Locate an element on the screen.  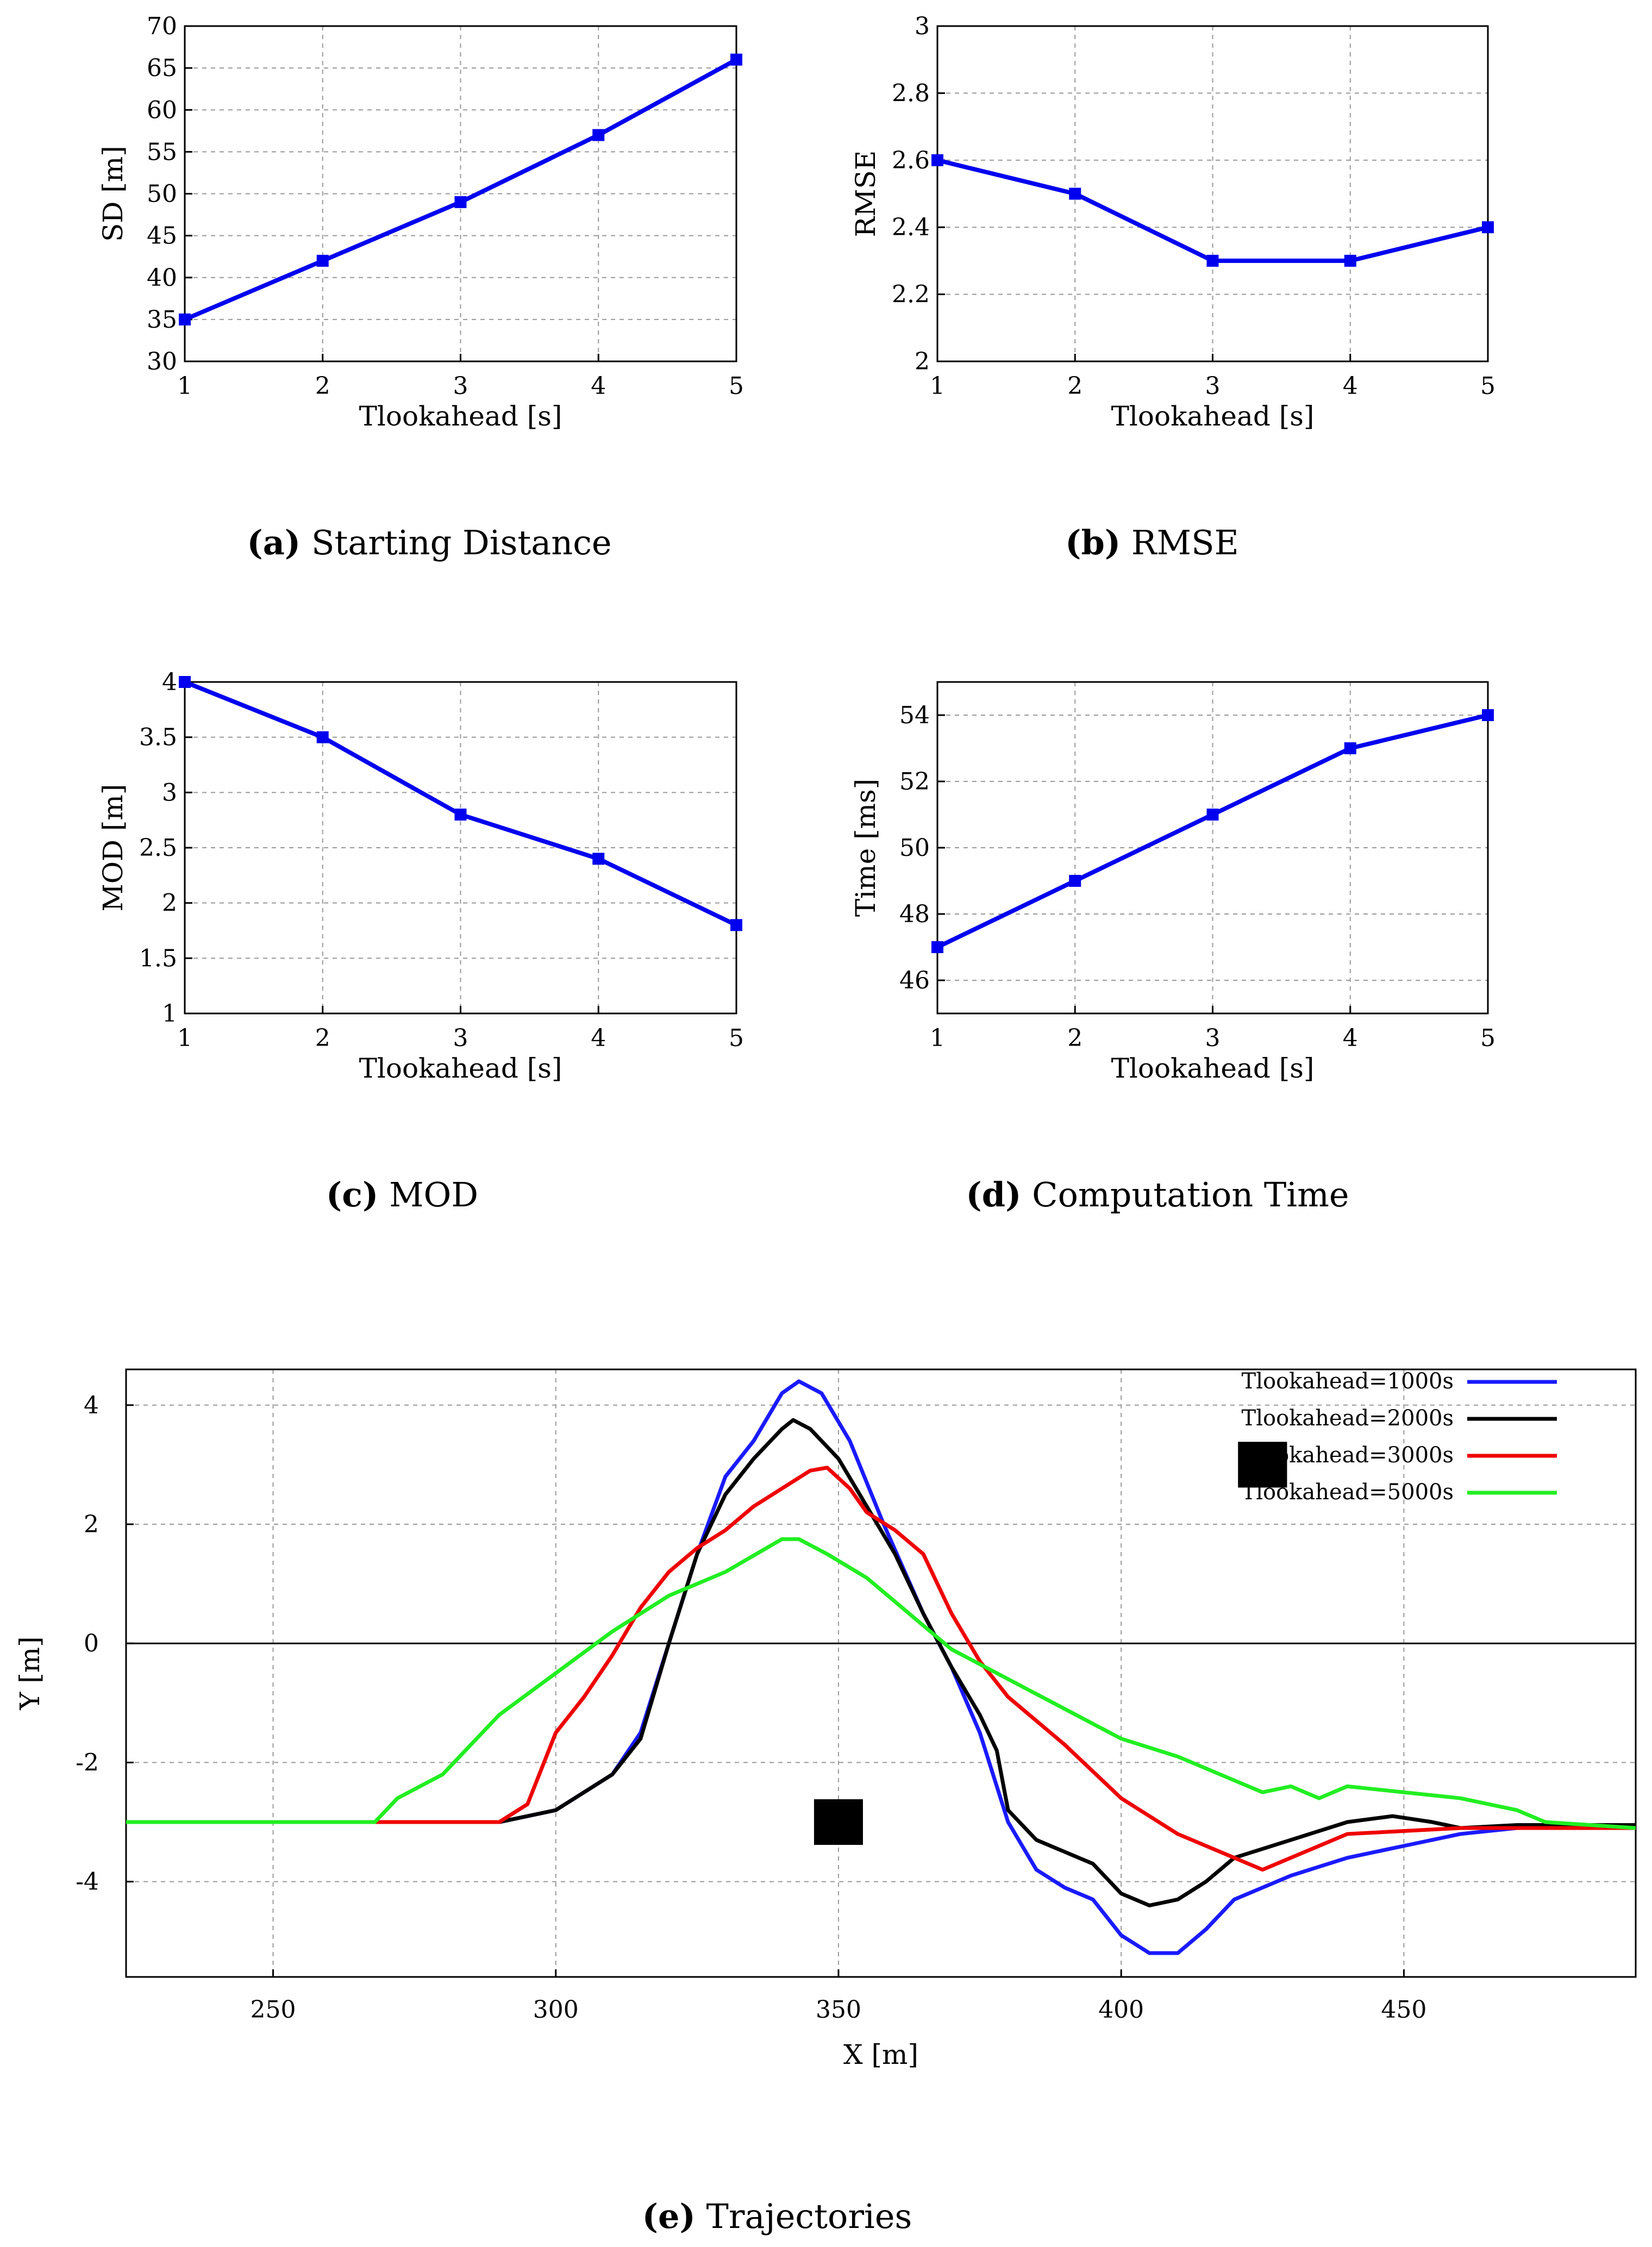
x-axis-label: X [m] is located at coordinates (880, 2054).